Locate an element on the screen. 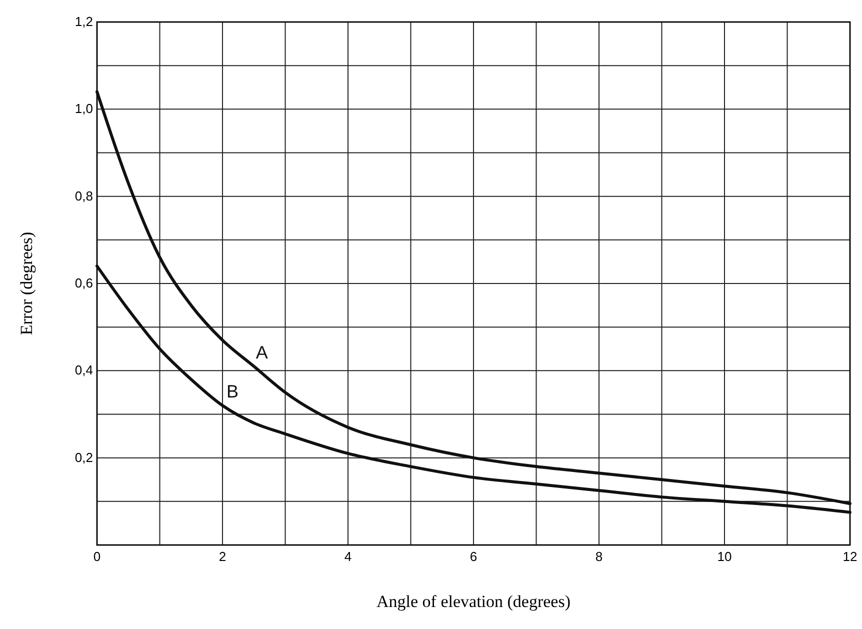  series-label: B is located at coordinates (232, 392).